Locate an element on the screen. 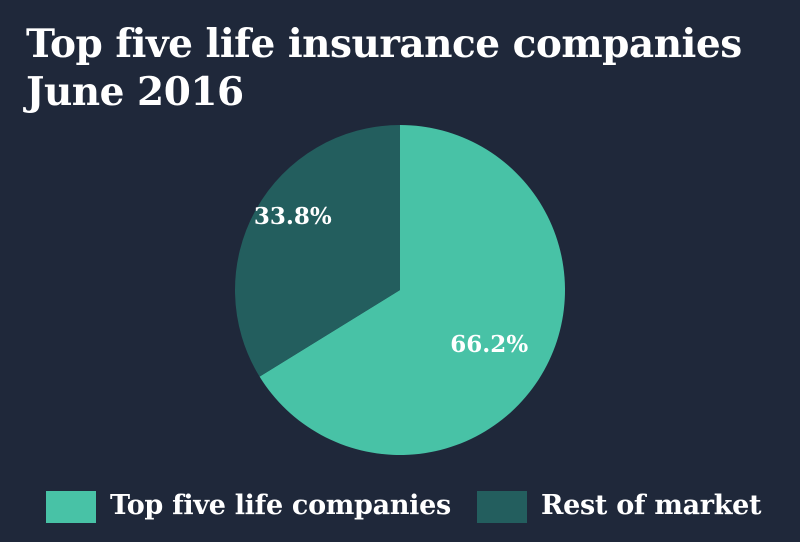 The width and height of the screenshot is (800, 542). legend-label-rest-of-market: Rest of market is located at coordinates (651, 505).